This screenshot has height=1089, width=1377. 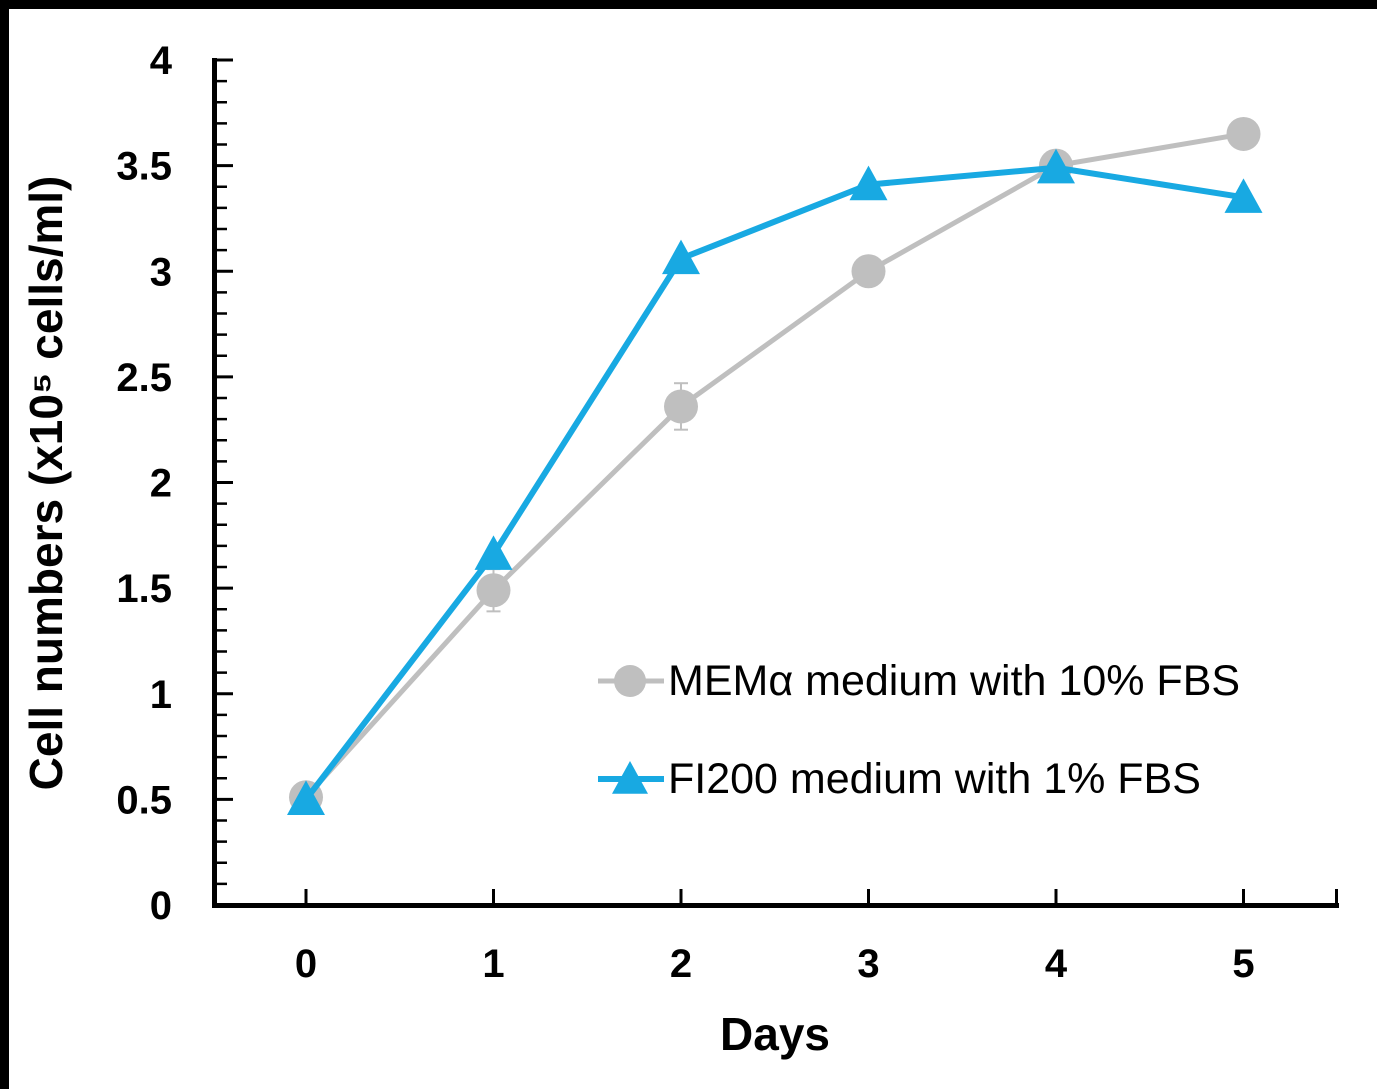 What do you see at coordinates (144, 483) in the screenshot?
I see `y-tick-labels: 0 0.5 1 1.5 2 2.5 3 3.5 4` at bounding box center [144, 483].